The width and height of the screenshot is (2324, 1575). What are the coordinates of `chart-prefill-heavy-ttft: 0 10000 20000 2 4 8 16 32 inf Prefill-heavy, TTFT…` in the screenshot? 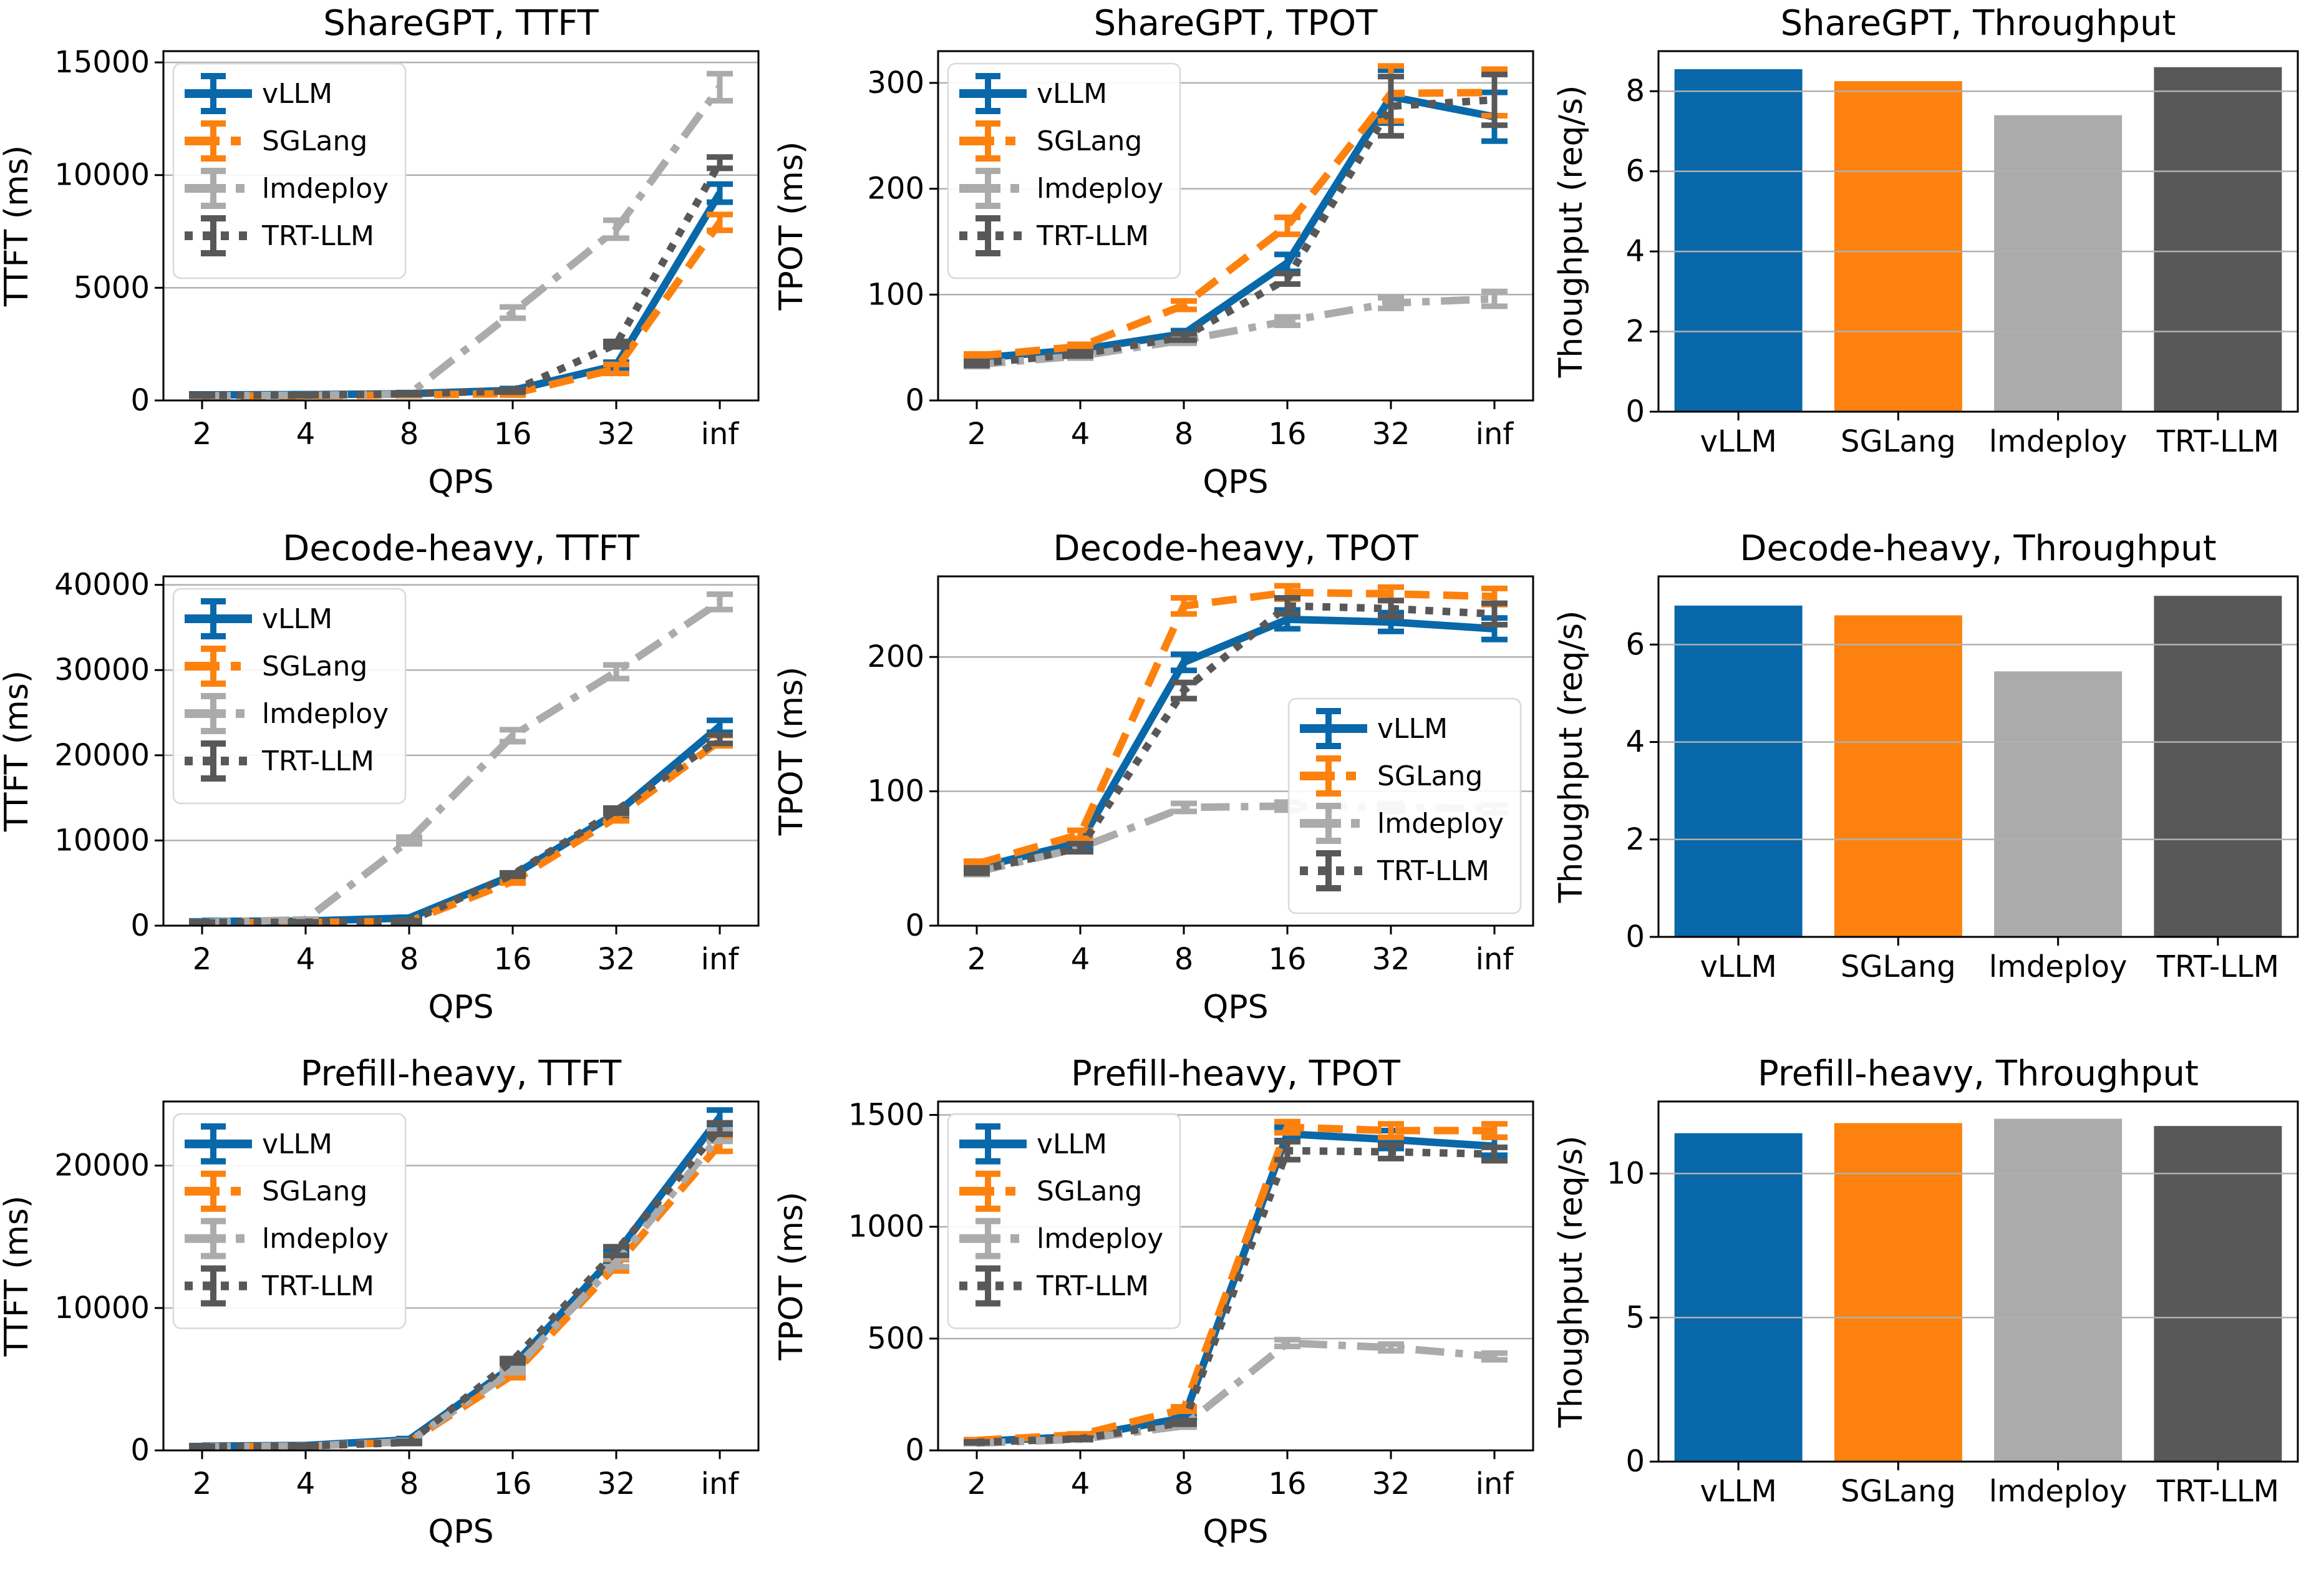 It's located at (387, 1313).